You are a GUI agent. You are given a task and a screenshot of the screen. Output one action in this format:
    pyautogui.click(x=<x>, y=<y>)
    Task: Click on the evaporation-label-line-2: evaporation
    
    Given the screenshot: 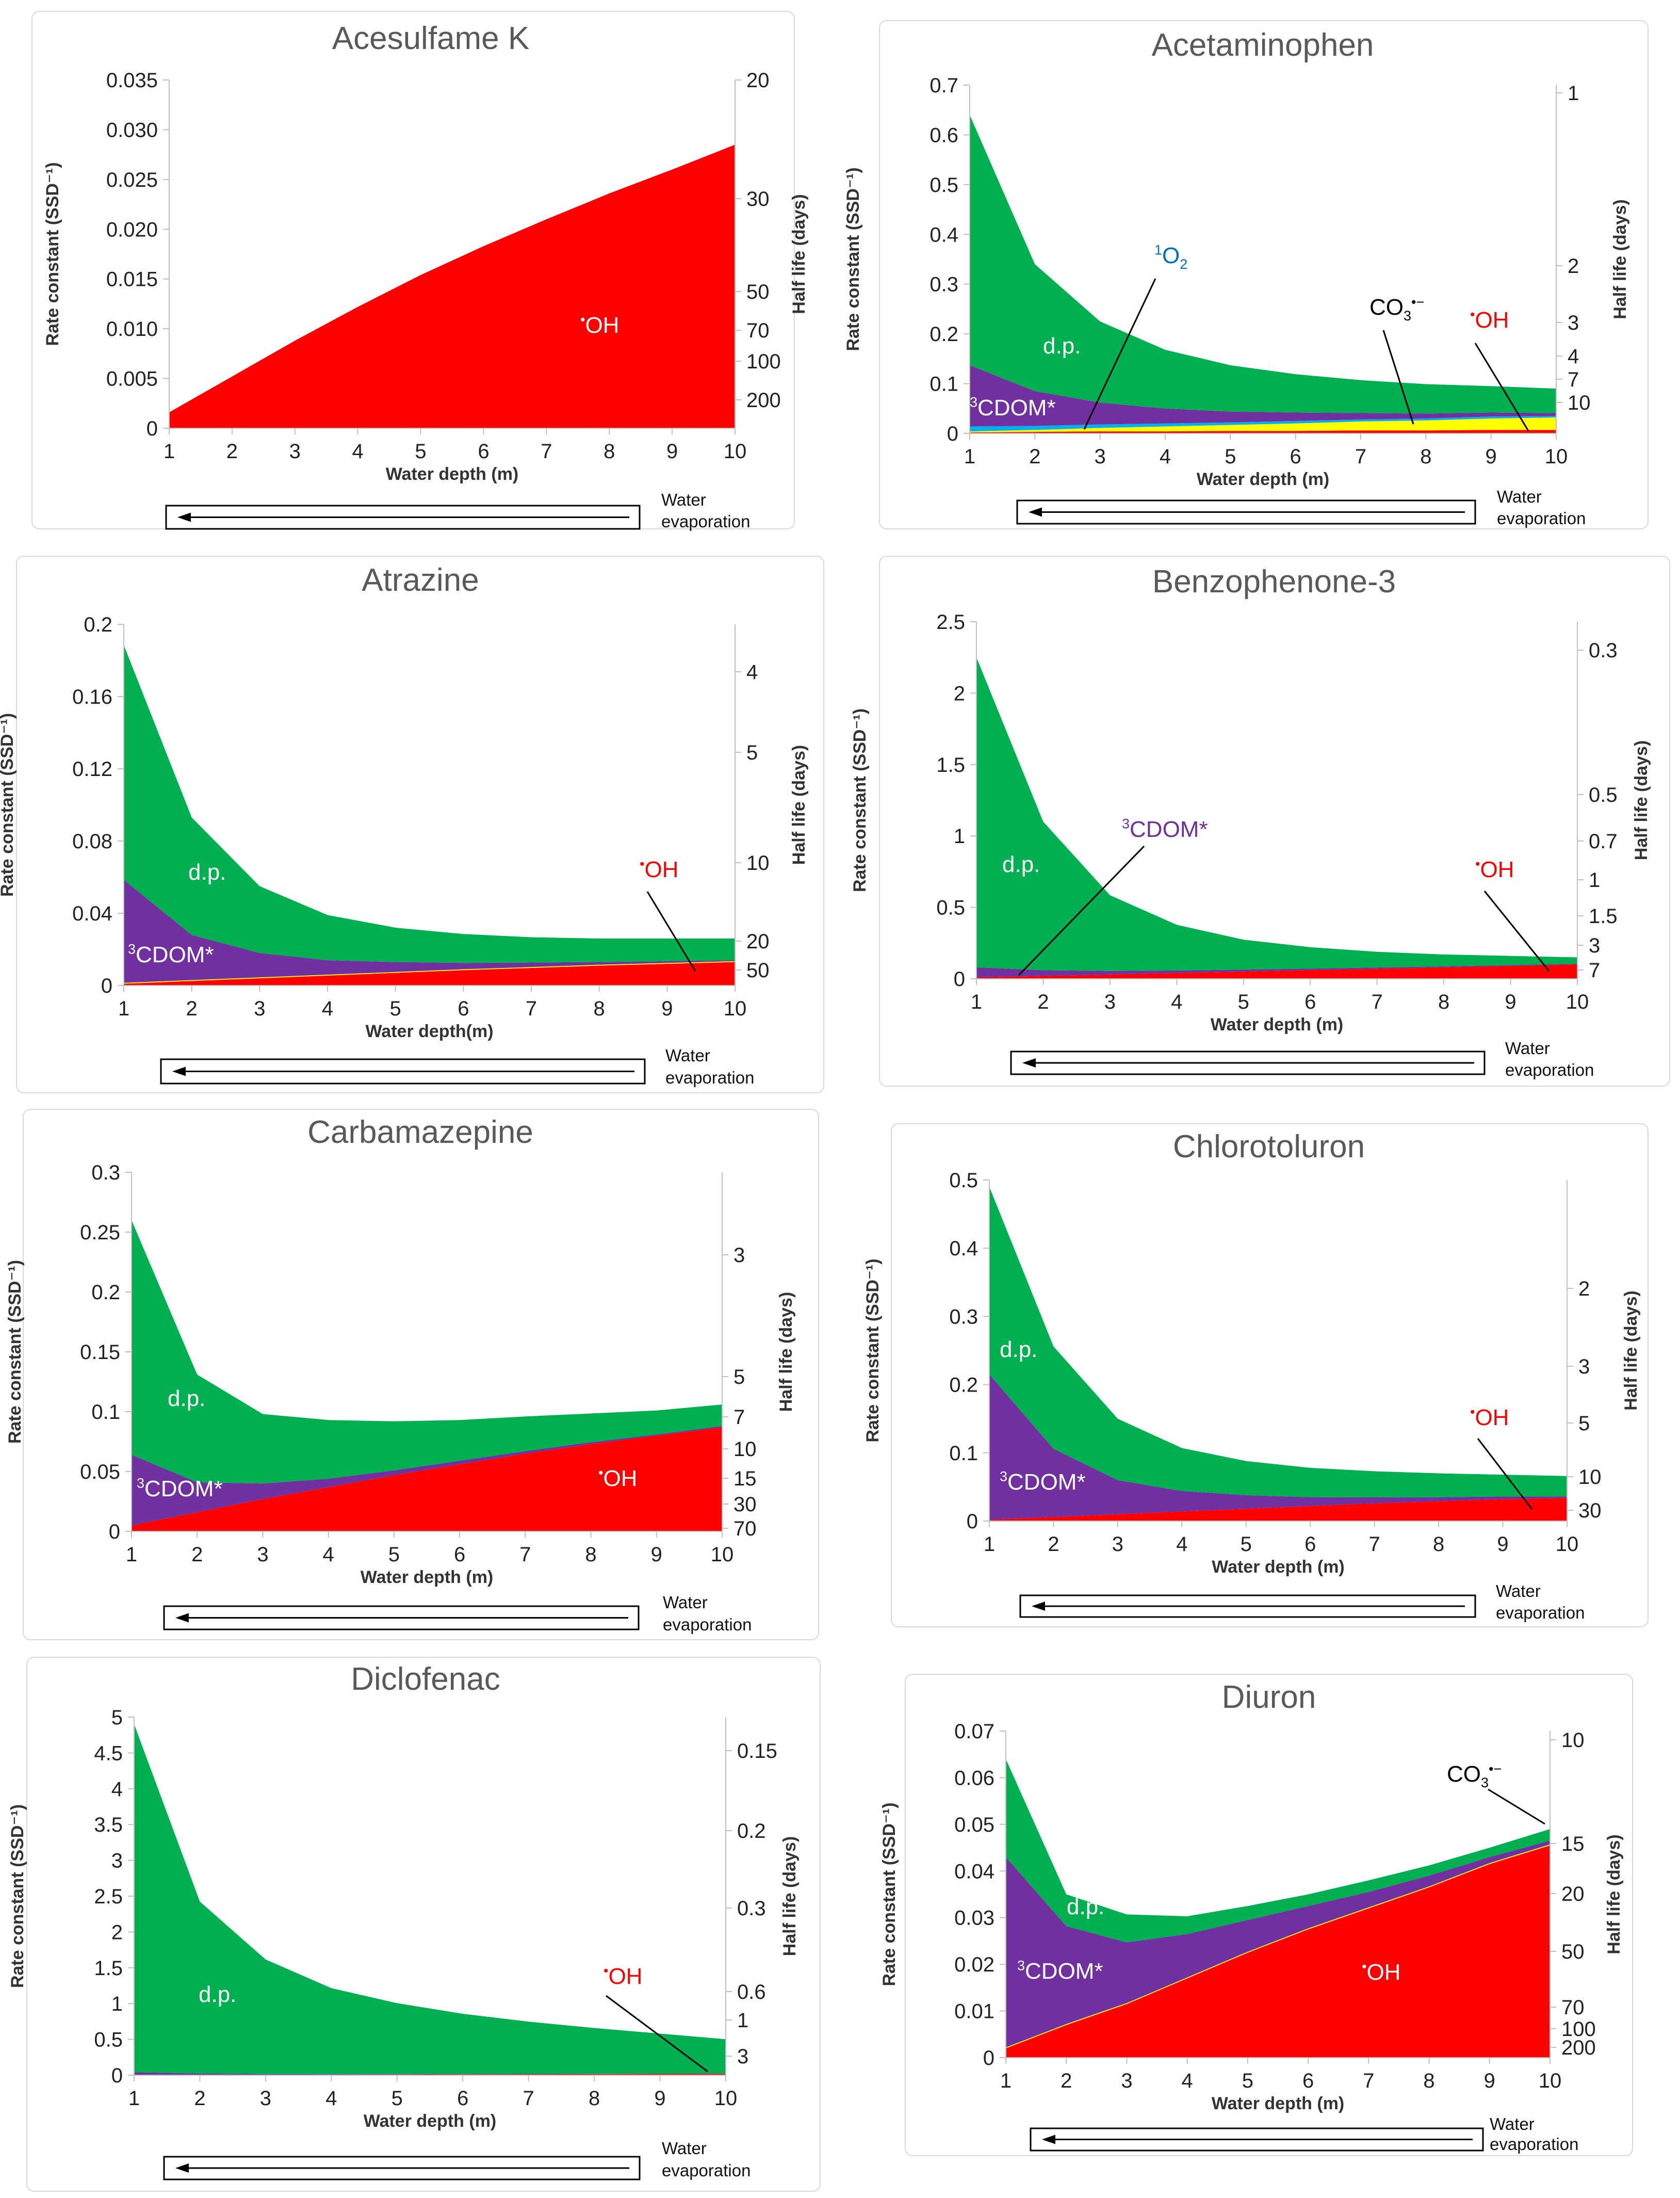 What is the action you would take?
    pyautogui.click(x=705, y=521)
    